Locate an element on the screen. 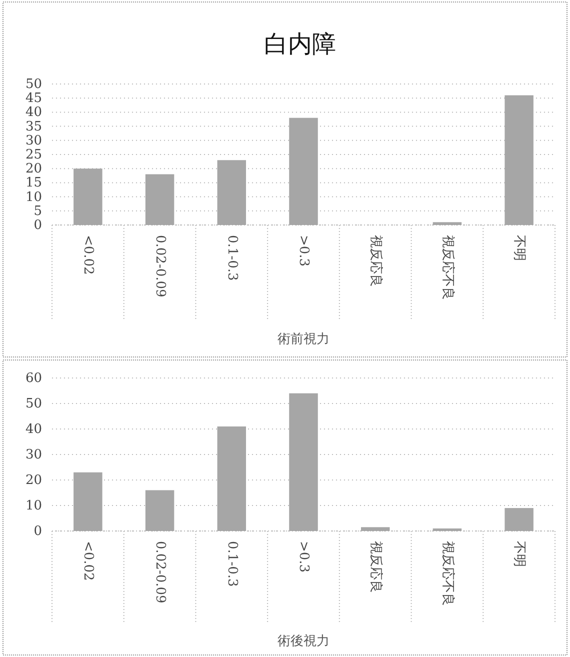 The image size is (570, 657). y-tick-label: 45 is located at coordinates (33, 98).